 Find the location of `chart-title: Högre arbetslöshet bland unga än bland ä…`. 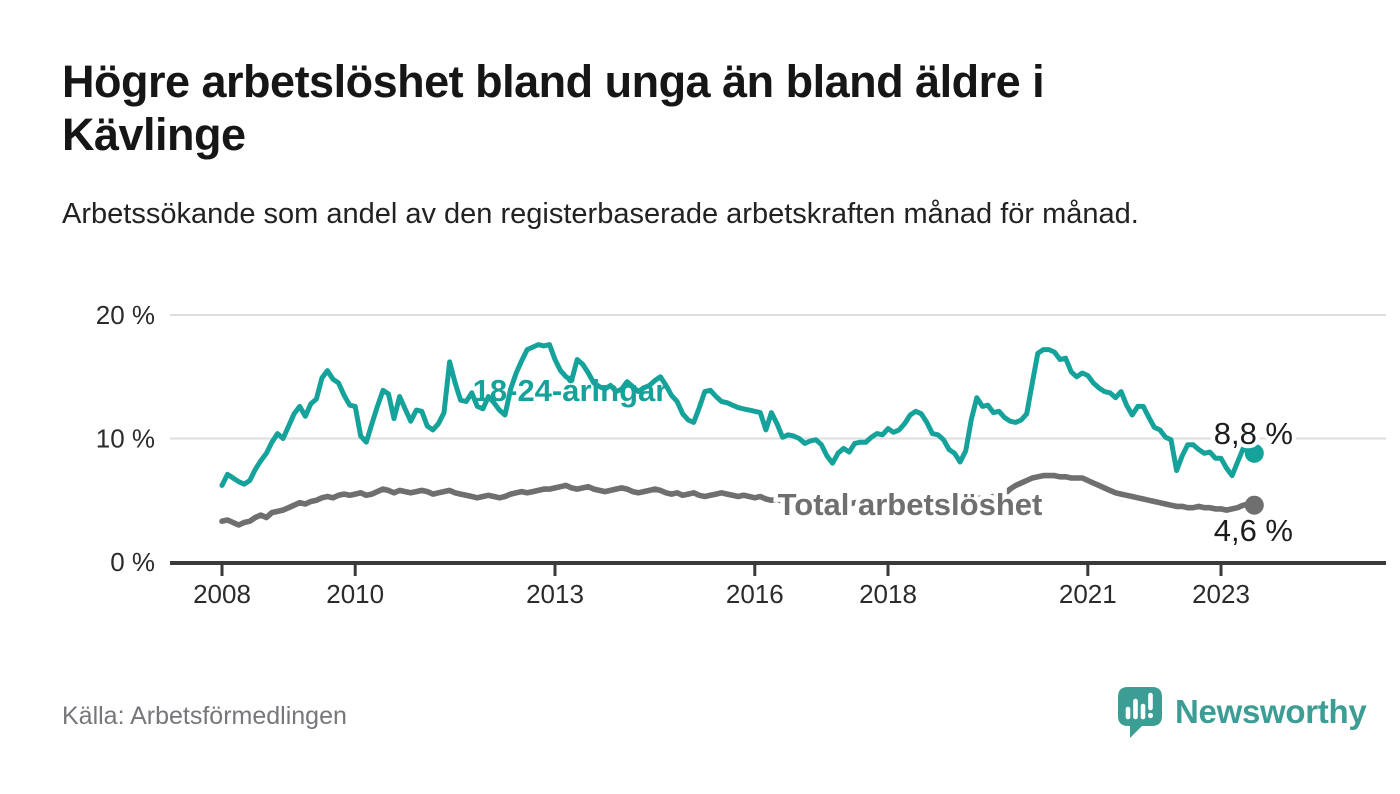

chart-title: Högre arbetslöshet bland unga än bland ä… is located at coordinates (553, 108).